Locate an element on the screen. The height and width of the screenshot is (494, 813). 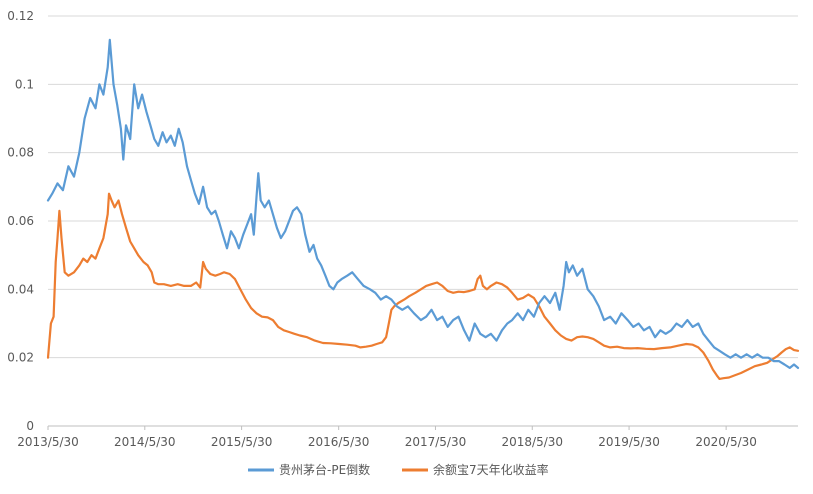
legend-entry-label: 贵州茅台-PE倒数 is located at coordinates (324, 469).